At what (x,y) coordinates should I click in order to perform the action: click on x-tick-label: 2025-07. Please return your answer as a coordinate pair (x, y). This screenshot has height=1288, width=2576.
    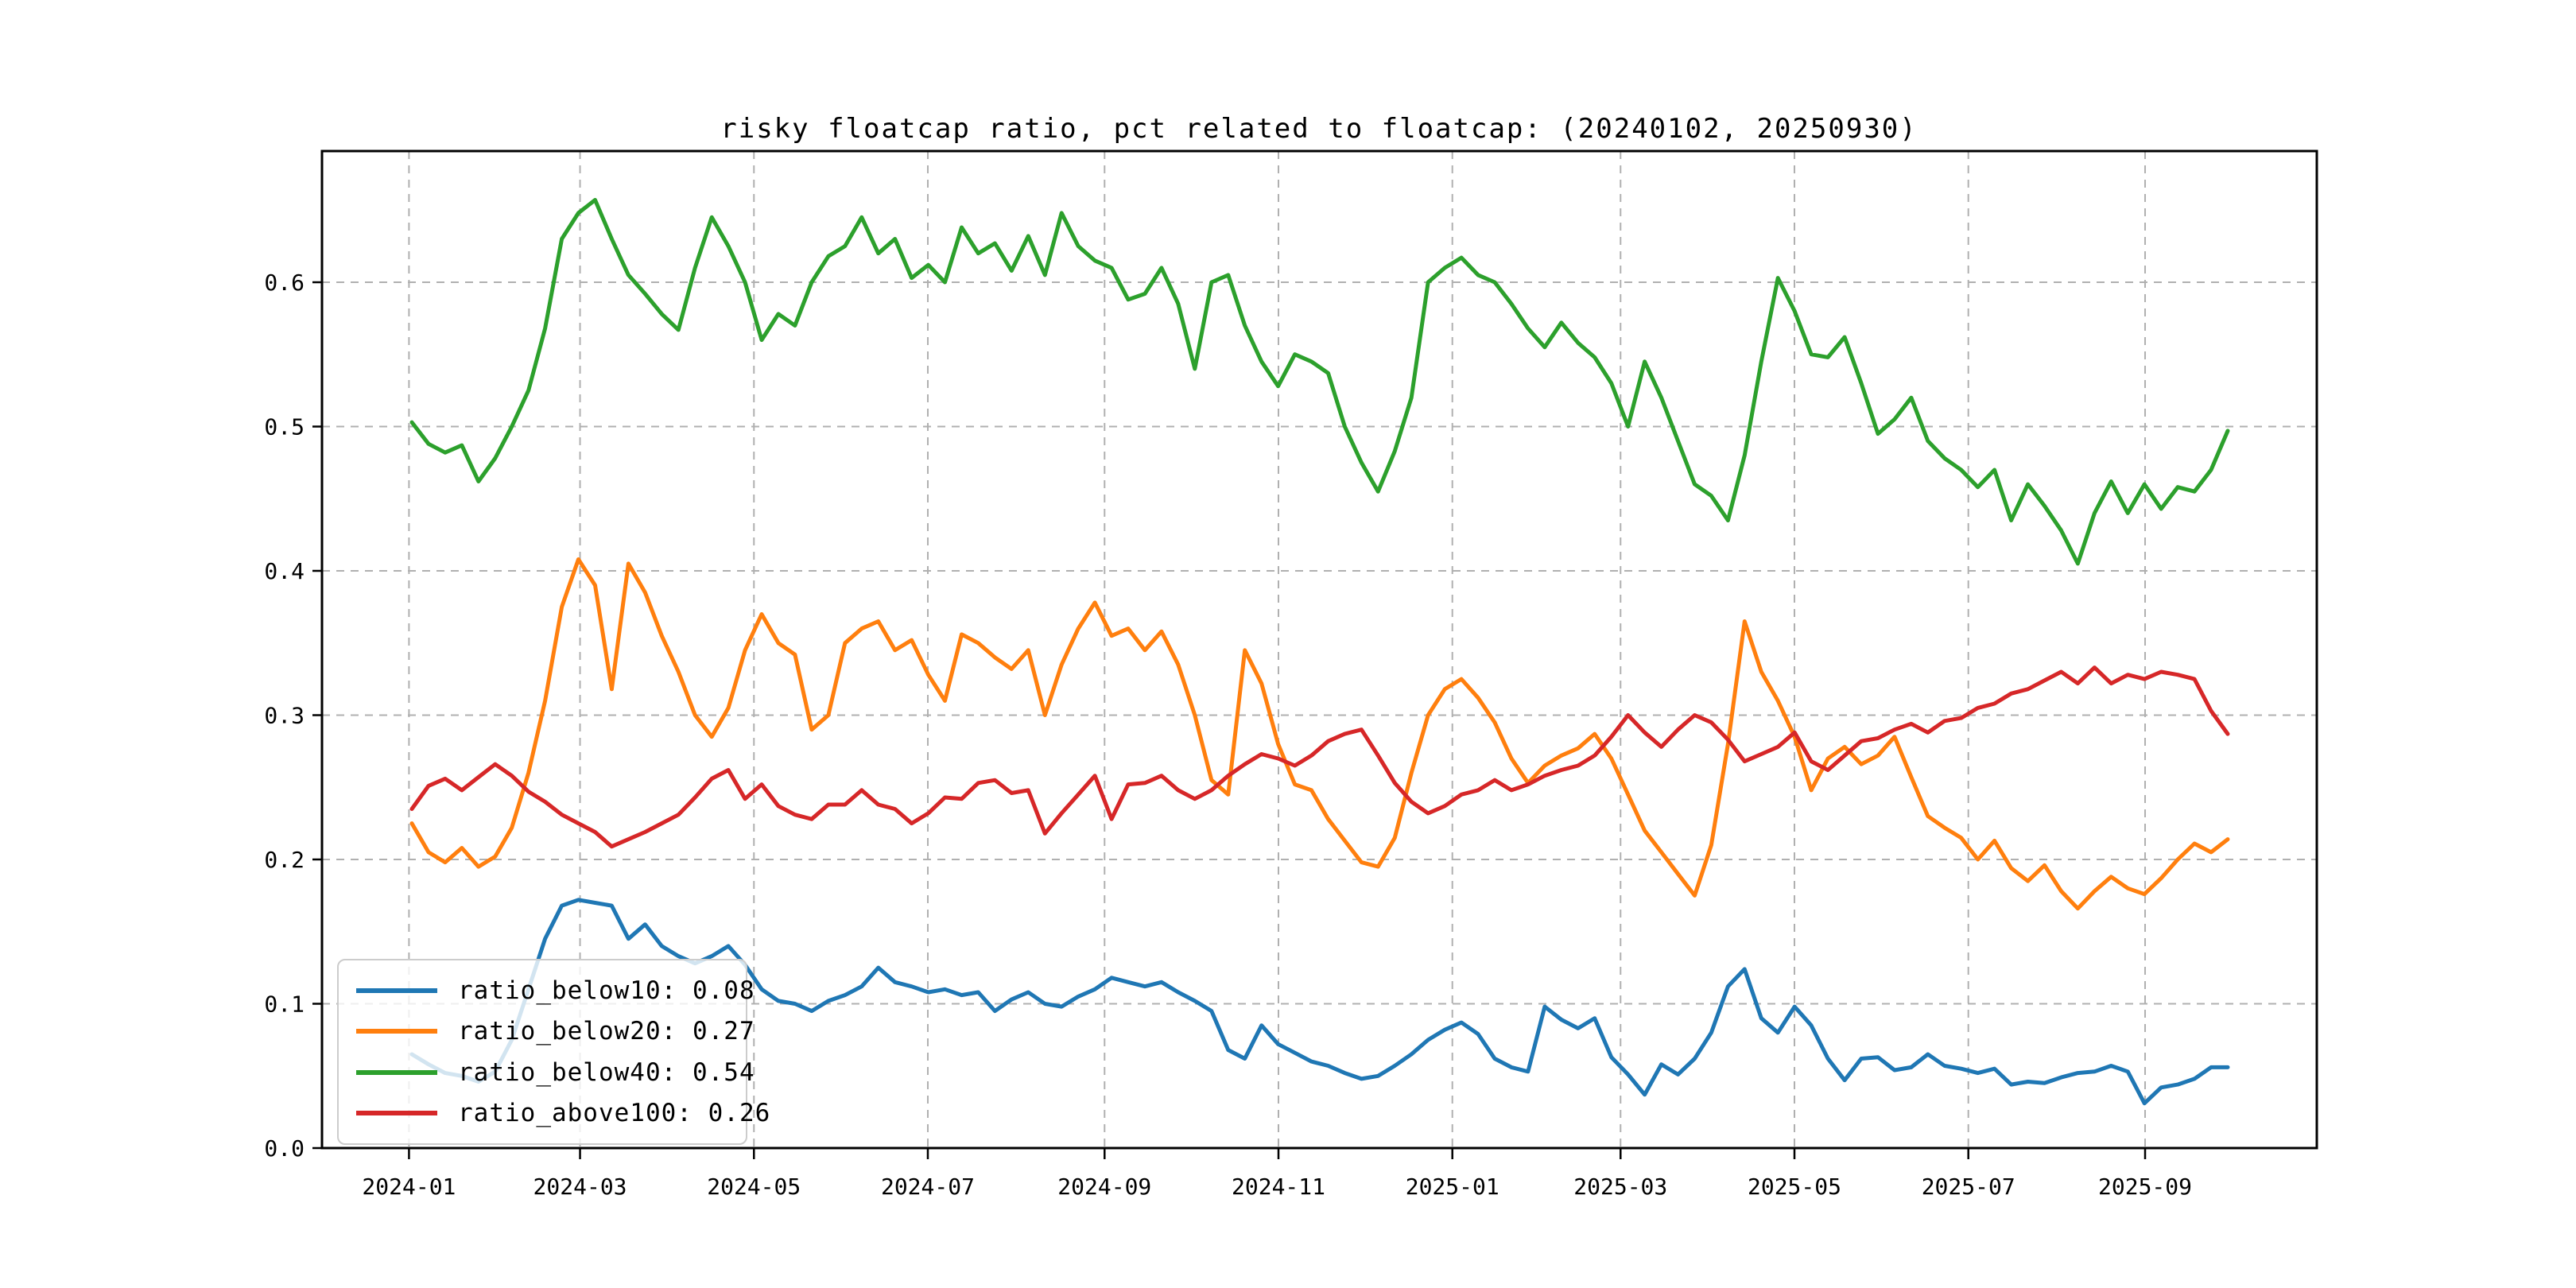
    Looking at the image, I should click on (1969, 1187).